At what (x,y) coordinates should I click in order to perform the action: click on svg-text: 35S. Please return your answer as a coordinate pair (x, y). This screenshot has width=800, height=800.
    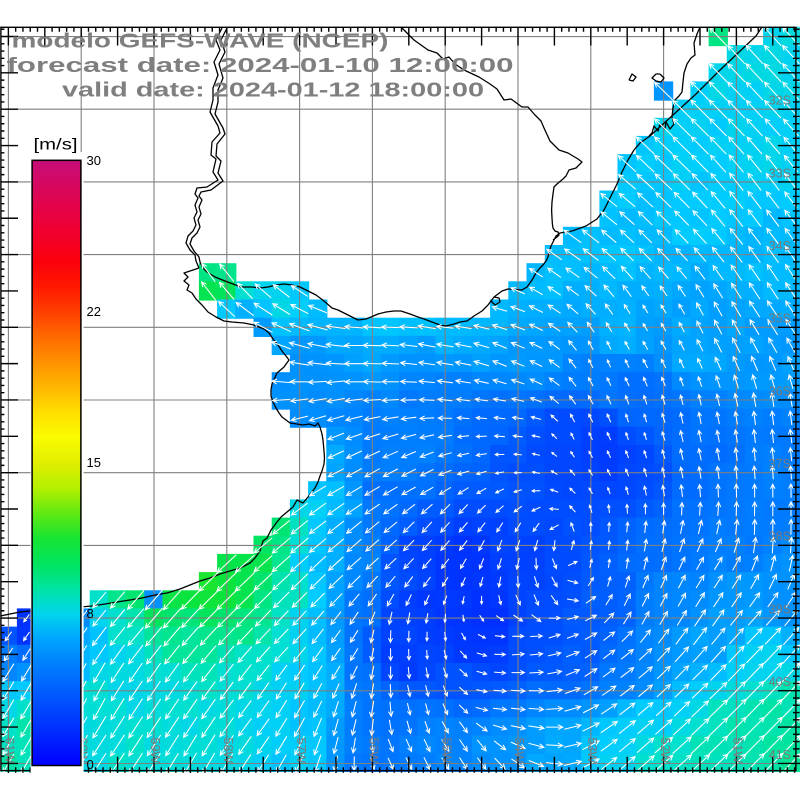
    Looking at the image, I should click on (780, 319).